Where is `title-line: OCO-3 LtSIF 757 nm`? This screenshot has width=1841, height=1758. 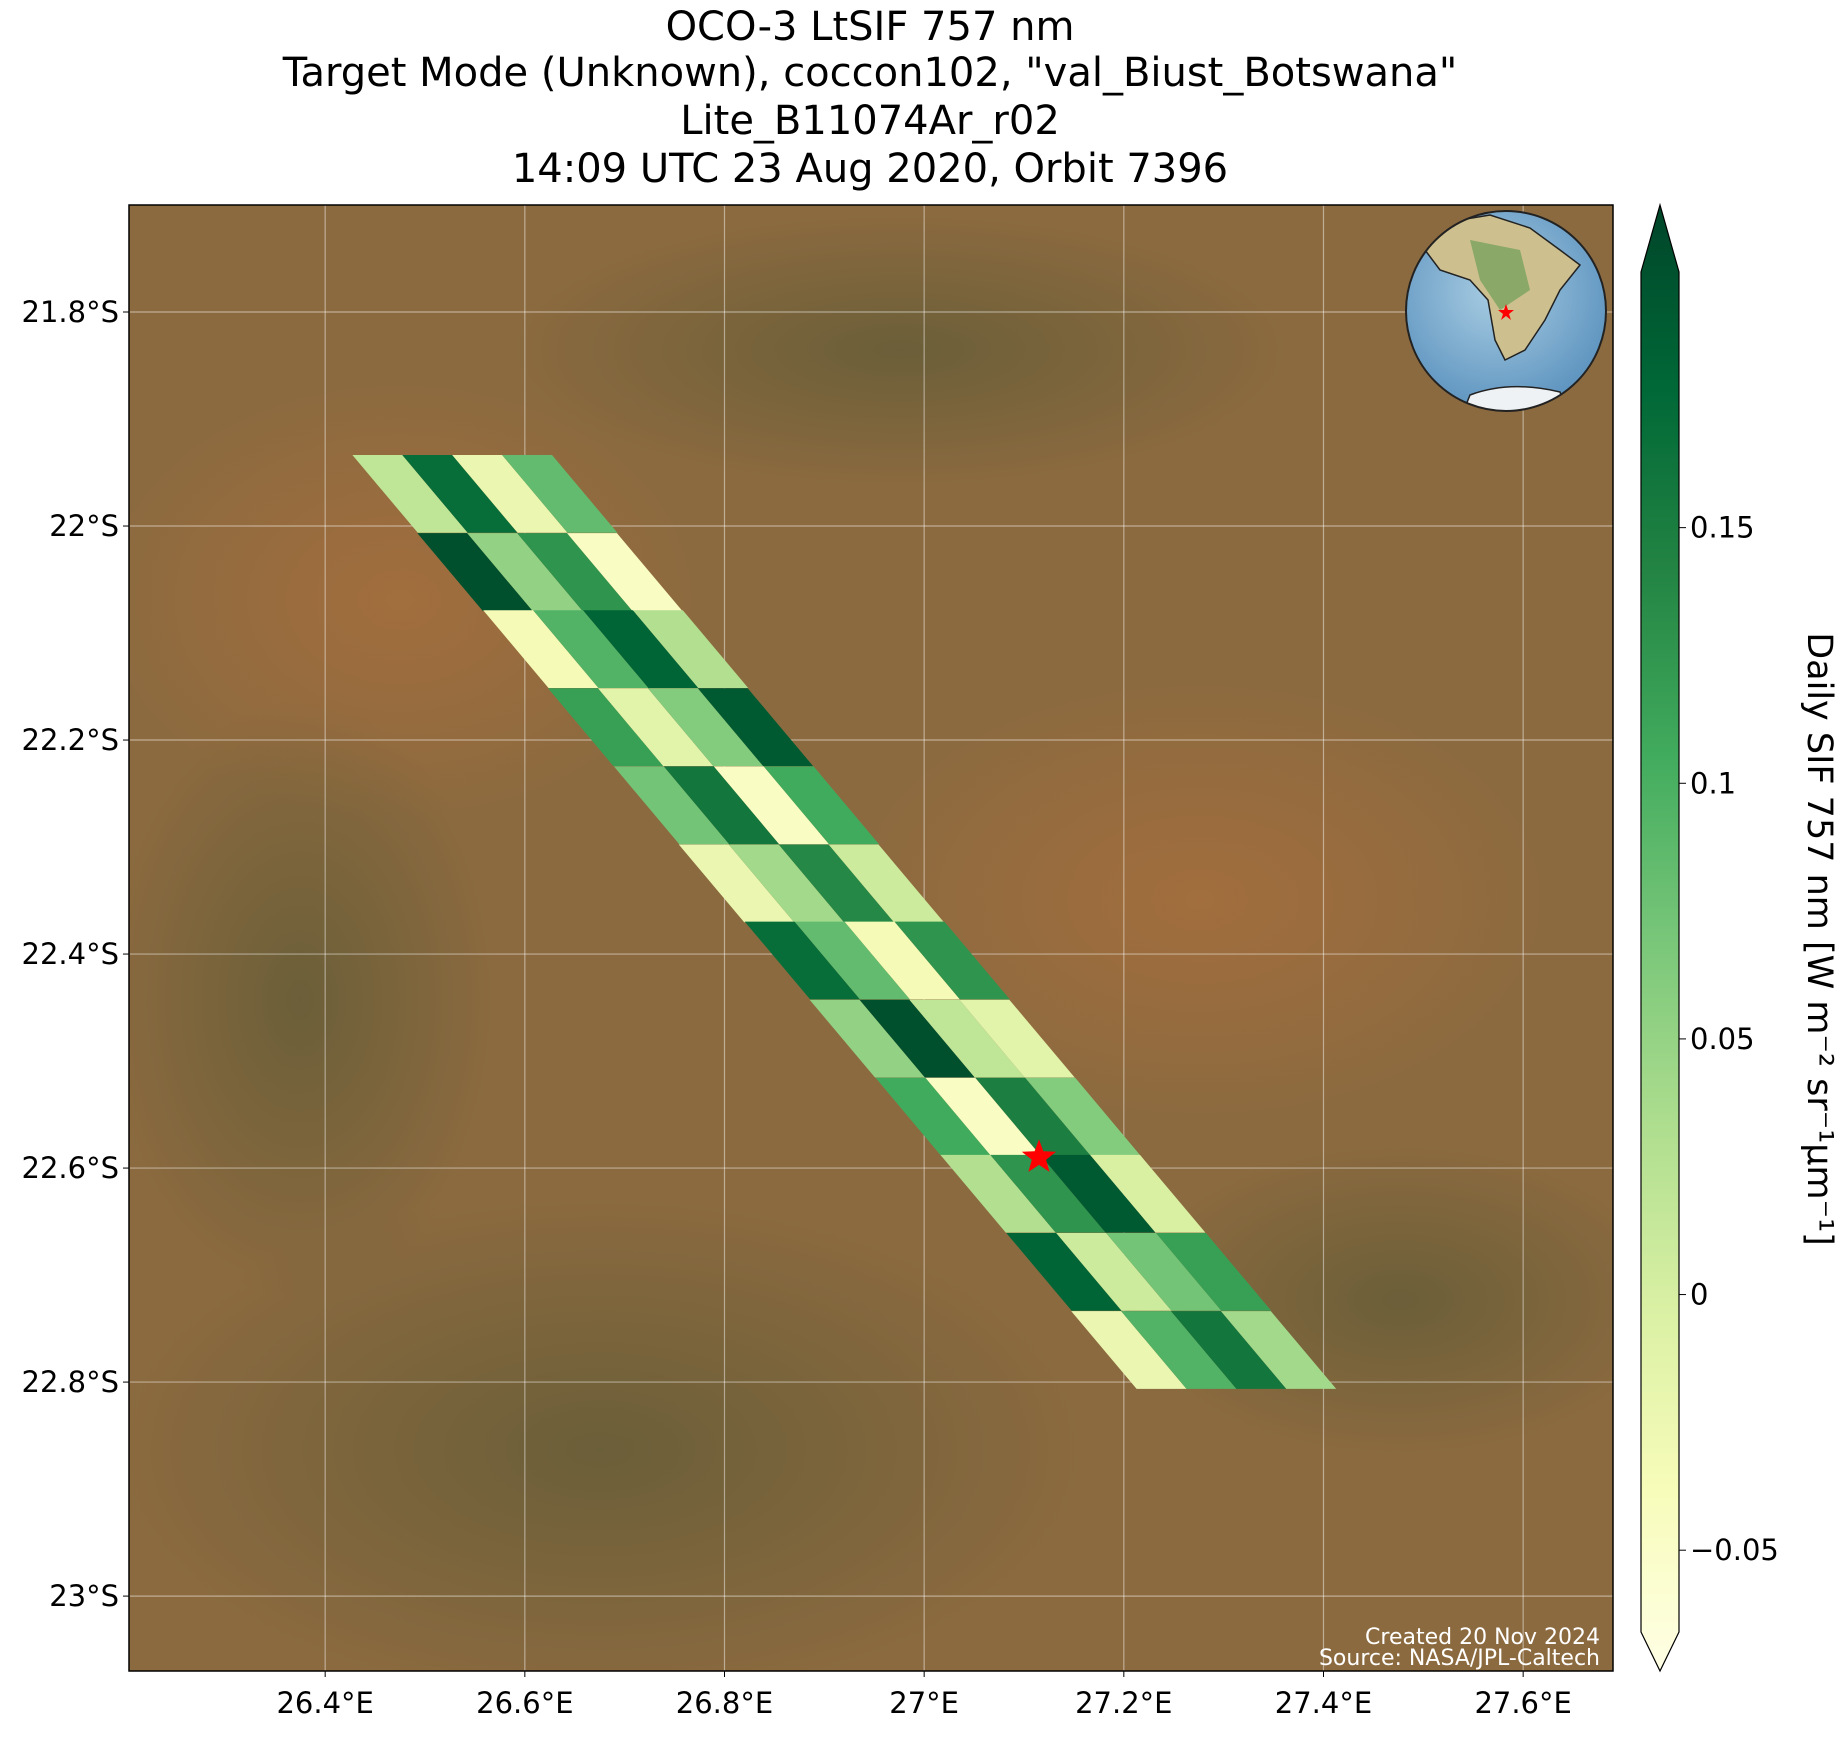 title-line: OCO-3 LtSIF 757 nm is located at coordinates (870, 27).